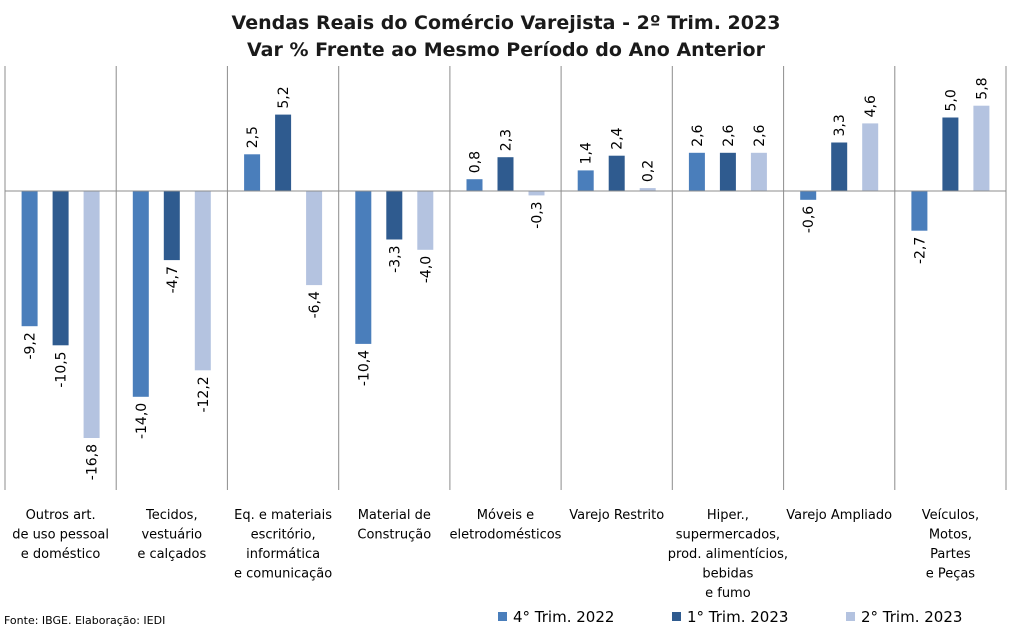  What do you see at coordinates (93, 462) in the screenshot?
I see `data-label: -16,8` at bounding box center [93, 462].